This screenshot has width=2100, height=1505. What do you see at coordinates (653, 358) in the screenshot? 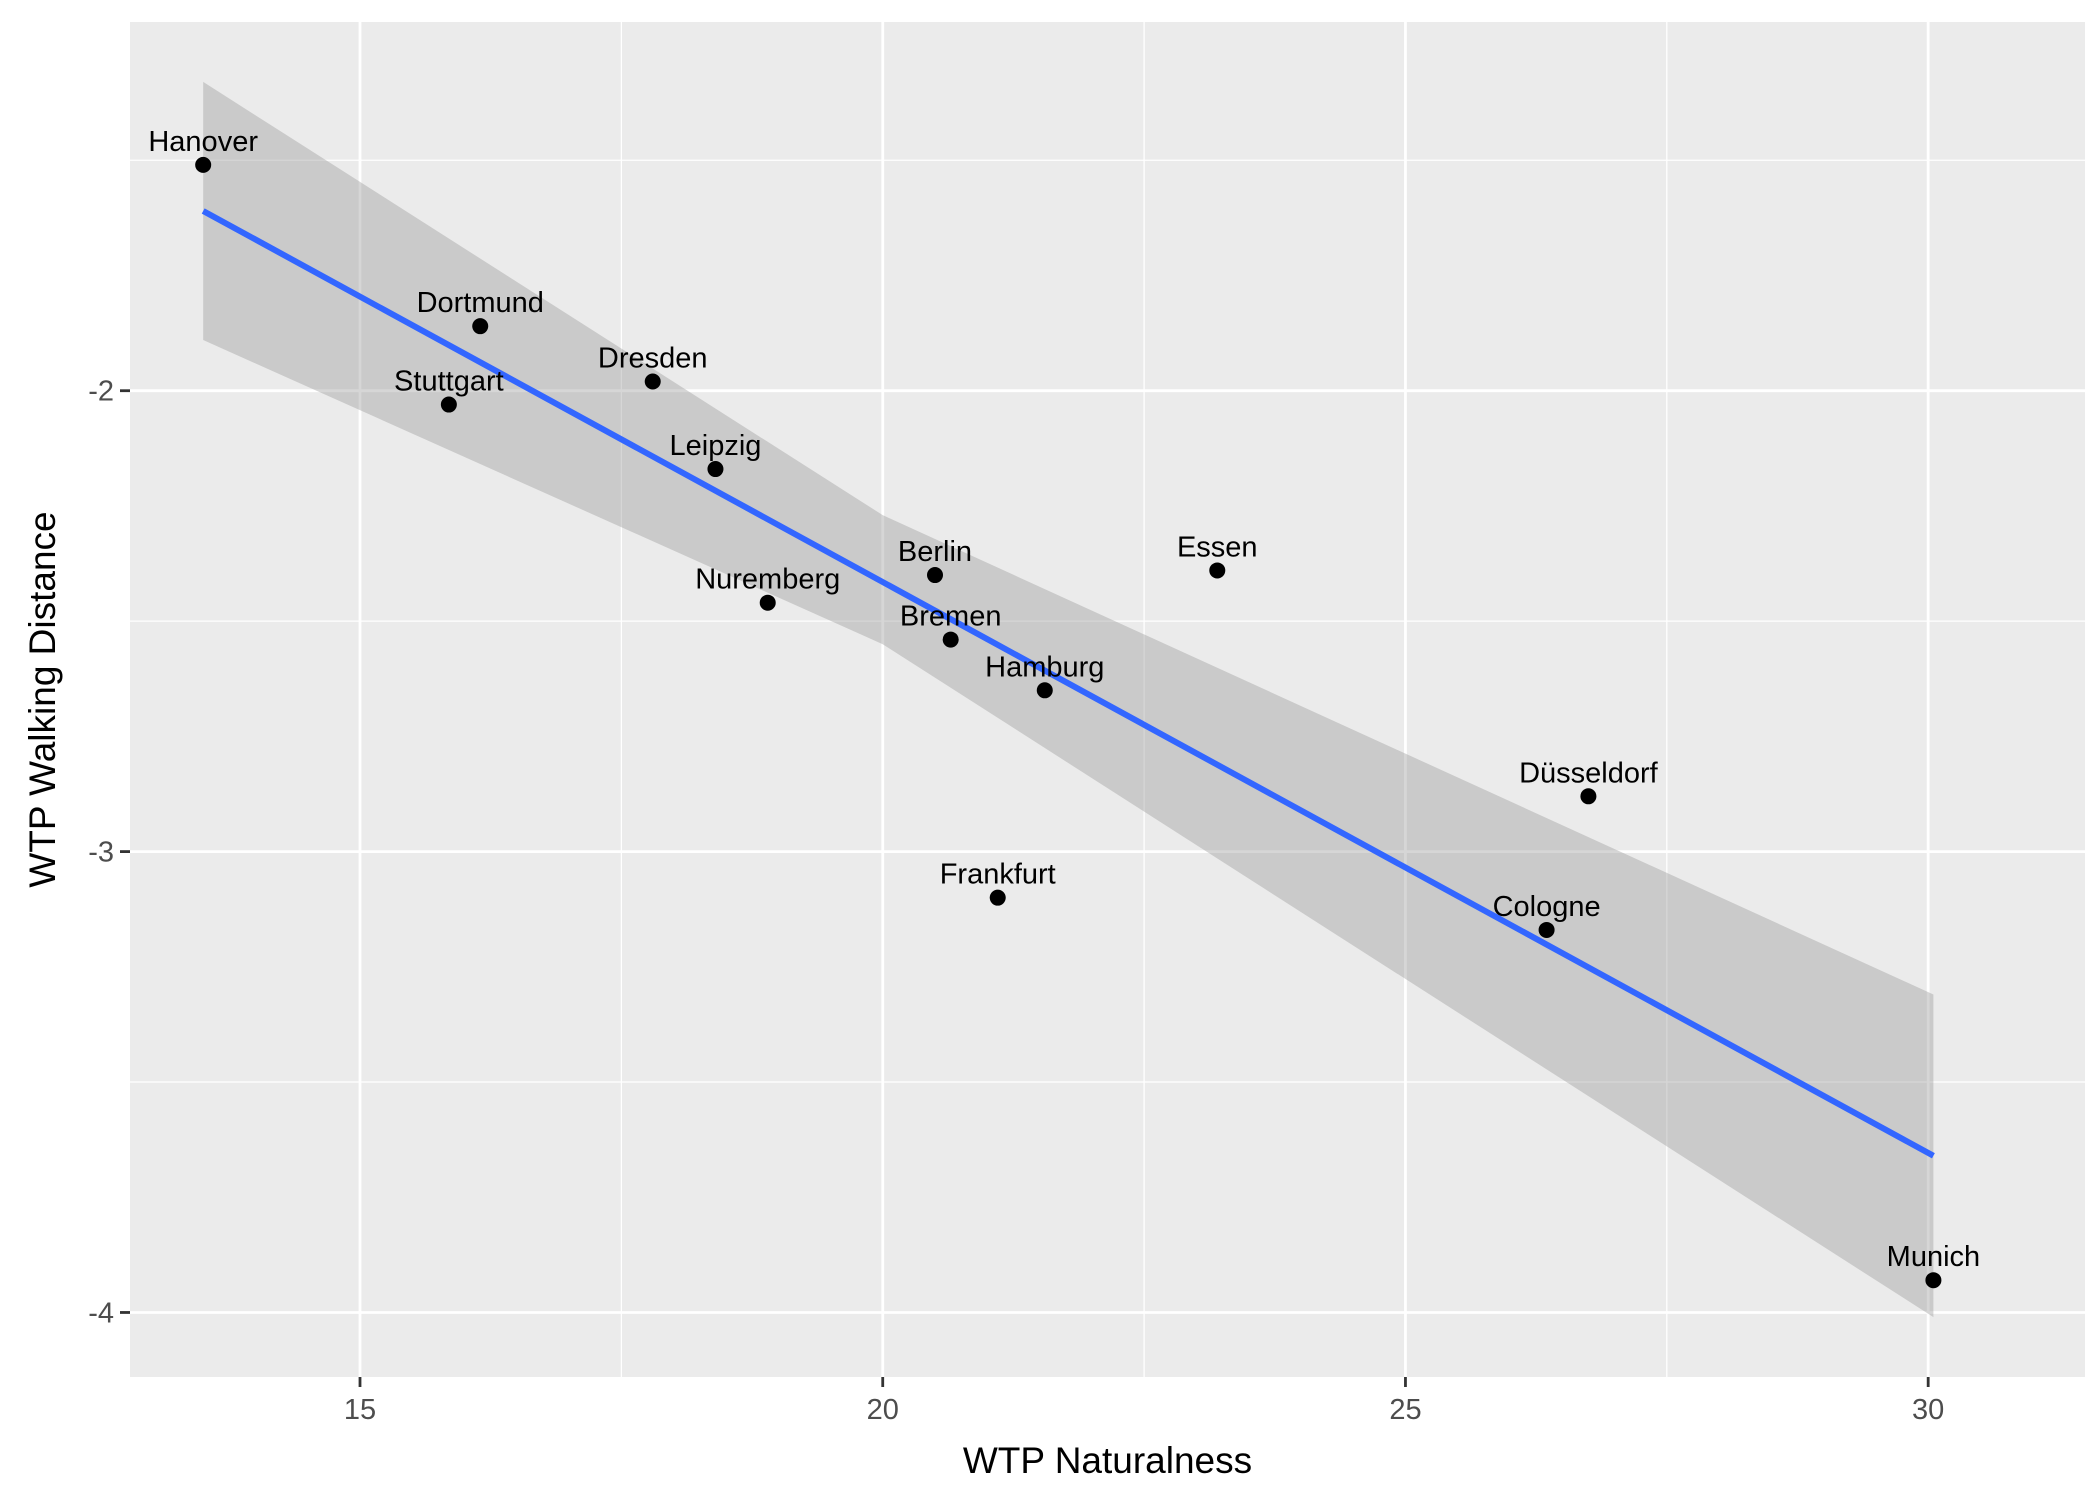
I see `point-label: Dresden` at bounding box center [653, 358].